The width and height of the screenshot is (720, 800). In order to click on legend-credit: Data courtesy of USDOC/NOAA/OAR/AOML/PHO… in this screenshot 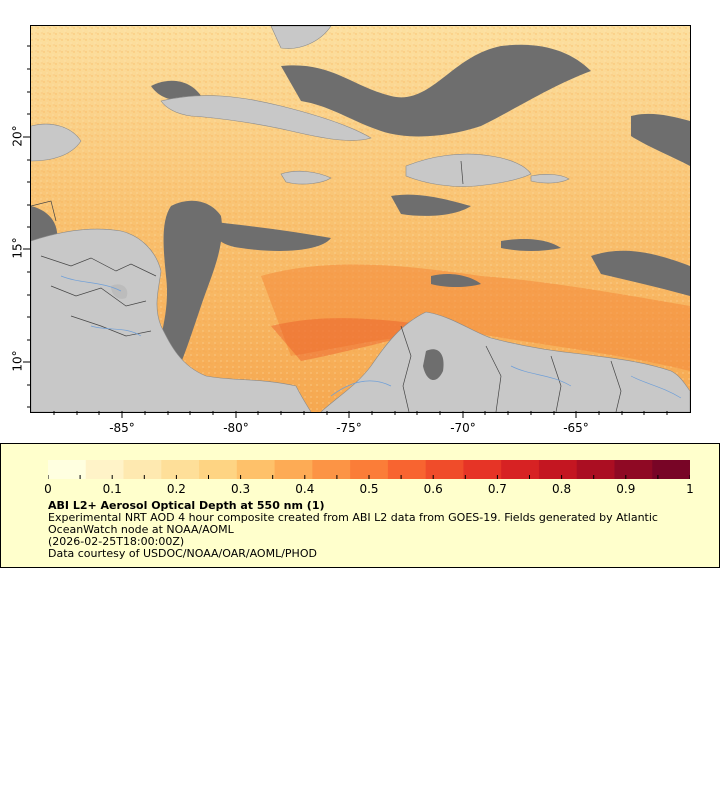, I will do `click(182, 553)`.